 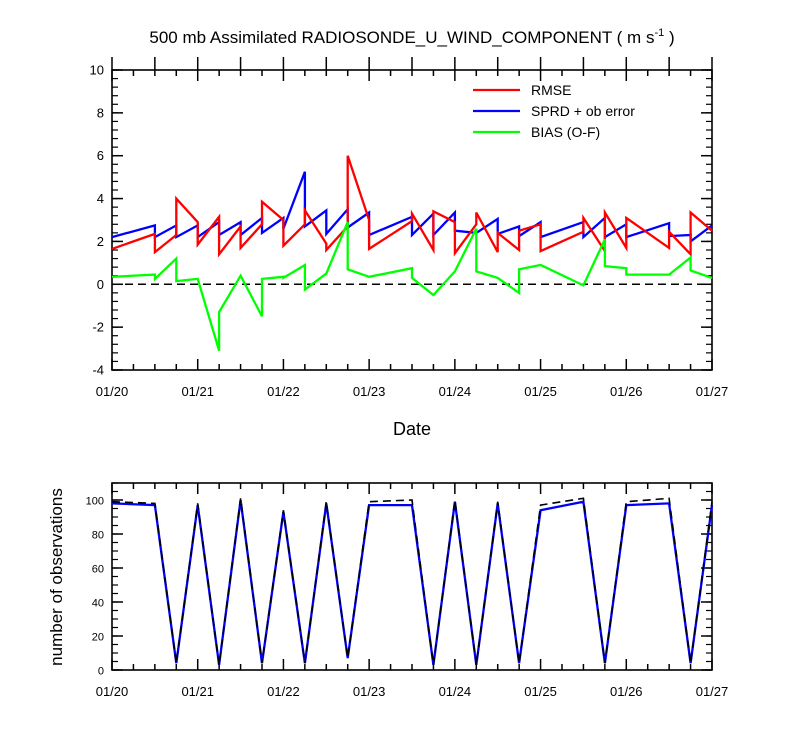 What do you see at coordinates (100, 155) in the screenshot?
I see `top-y-tick-label: 6` at bounding box center [100, 155].